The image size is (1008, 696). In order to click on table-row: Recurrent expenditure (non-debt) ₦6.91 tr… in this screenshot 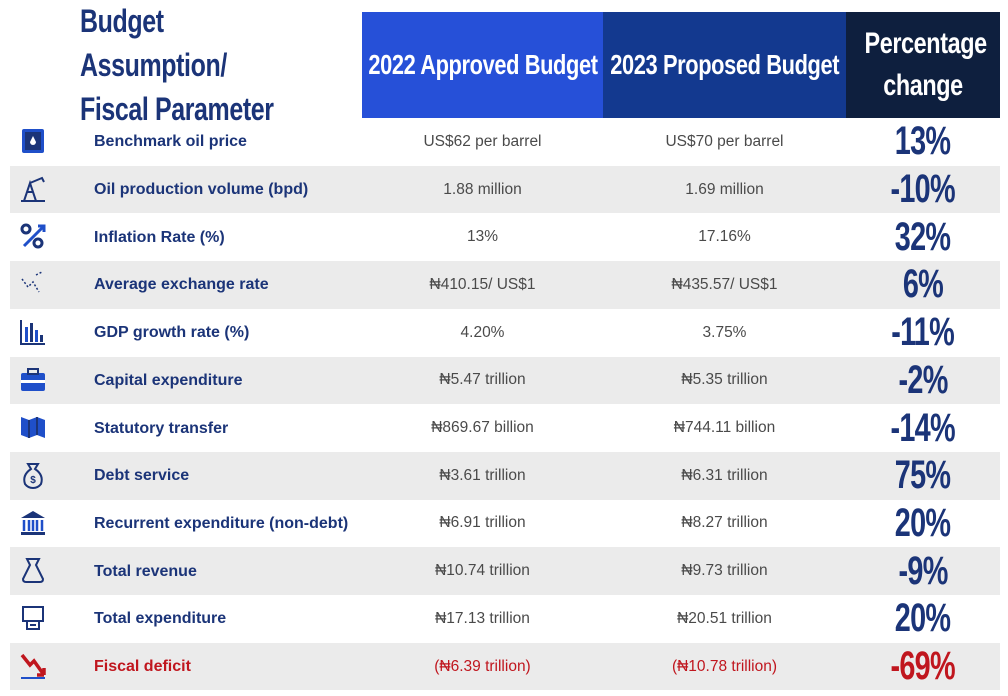, I will do `click(505, 524)`.